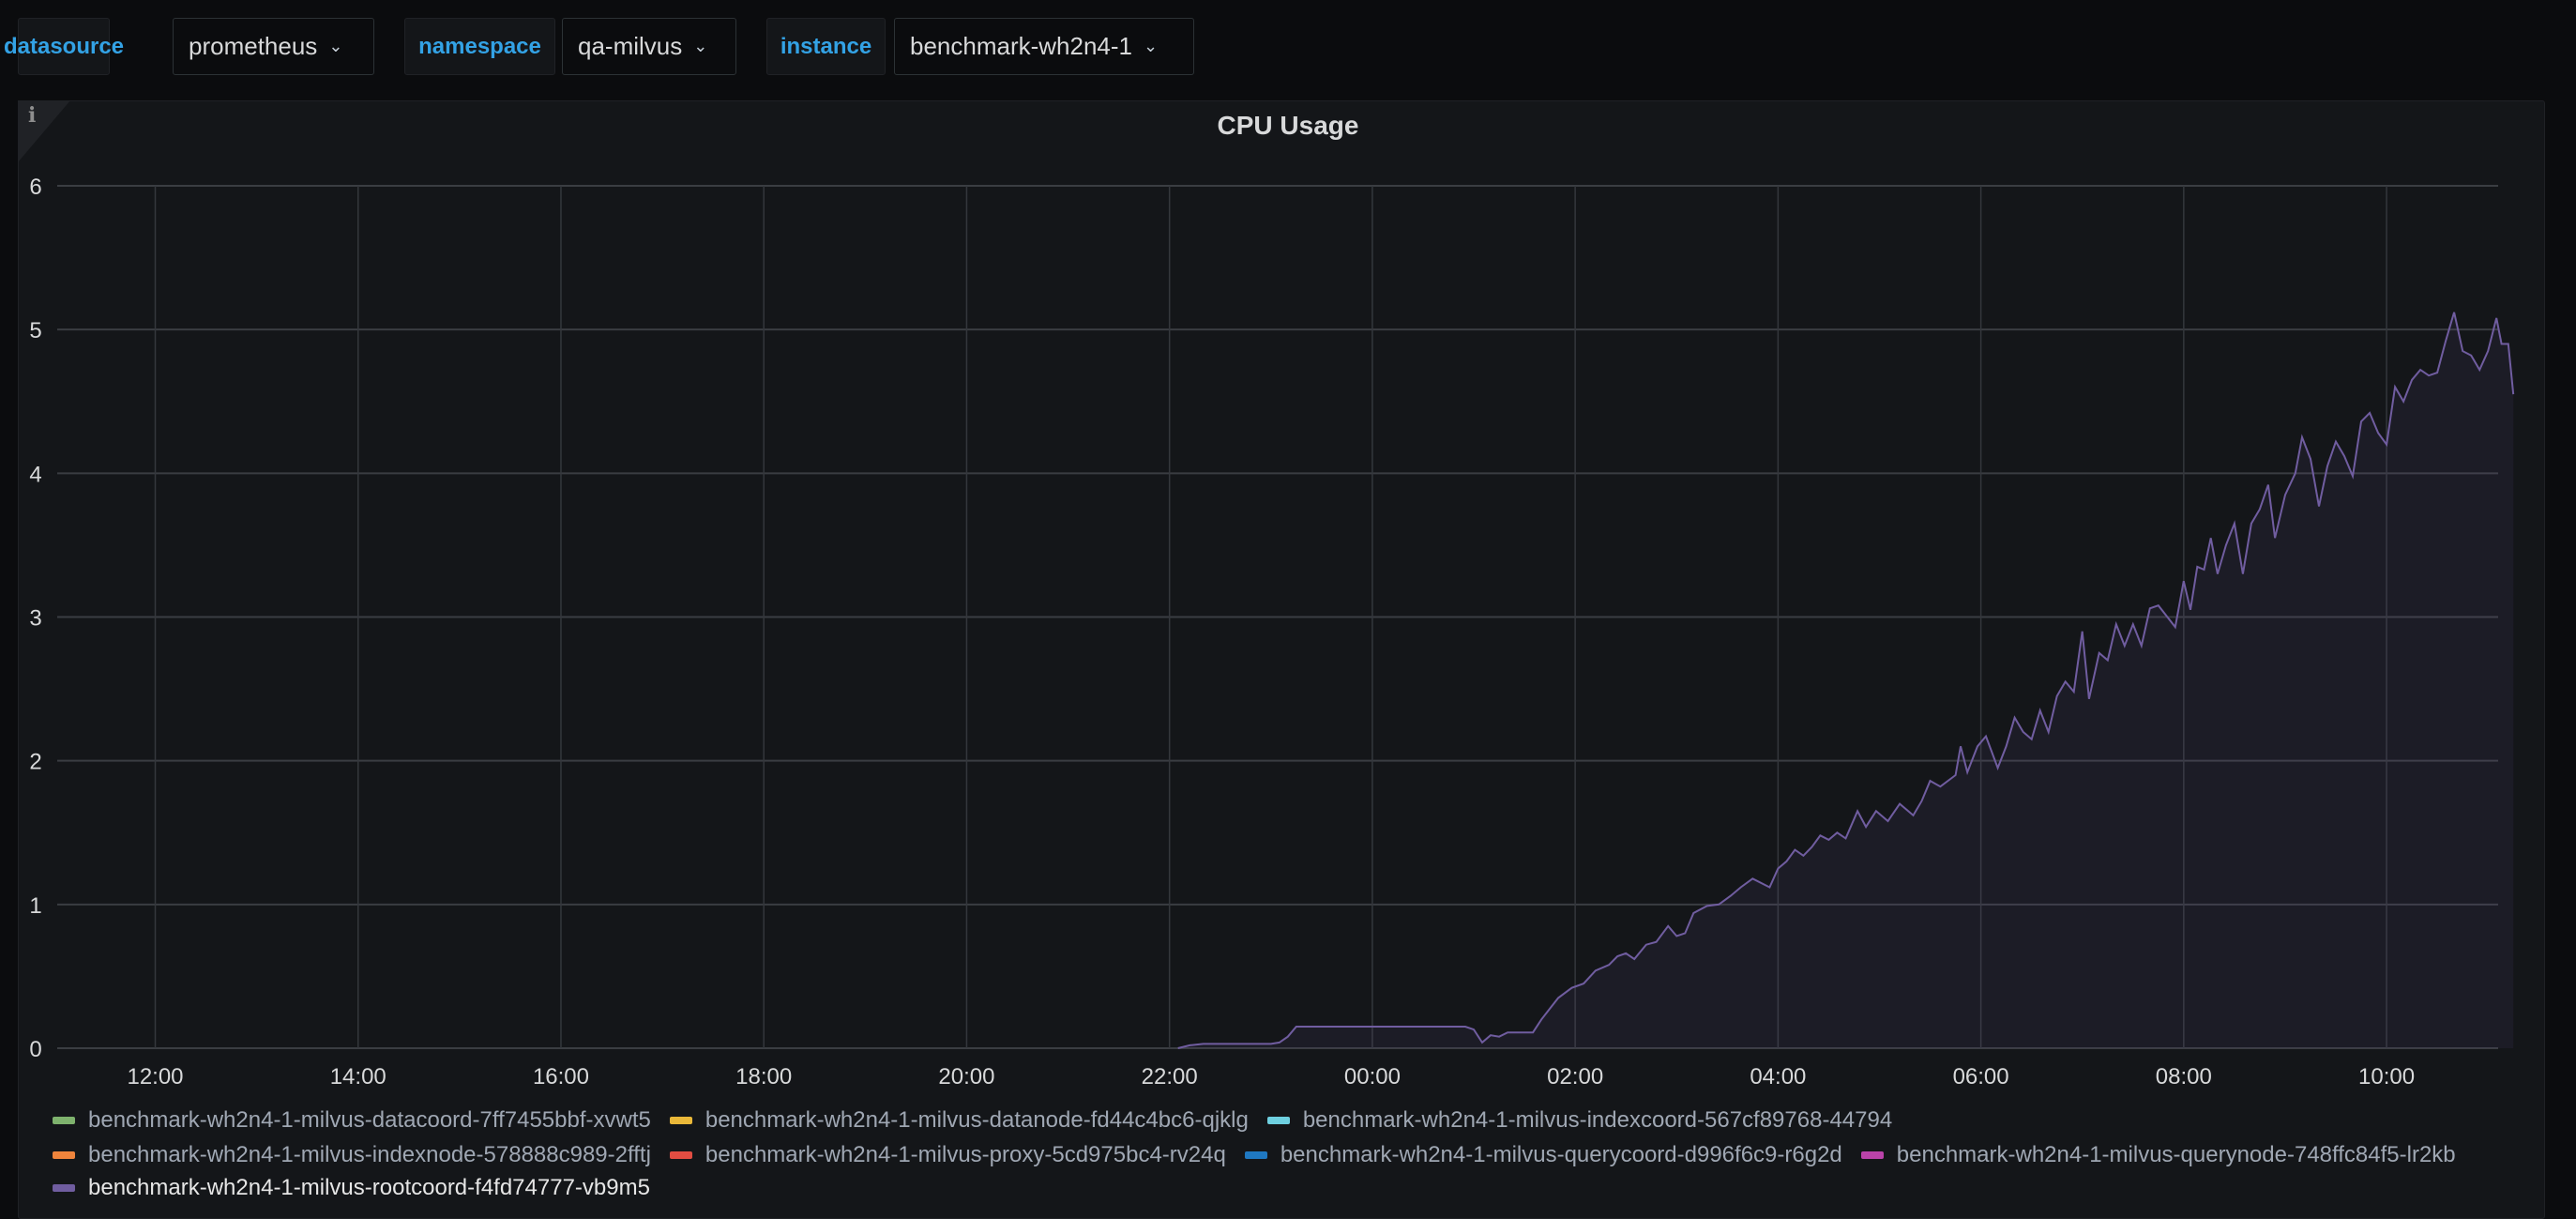 The height and width of the screenshot is (1219, 2576). I want to click on y-tick-label: 6, so click(35, 188).